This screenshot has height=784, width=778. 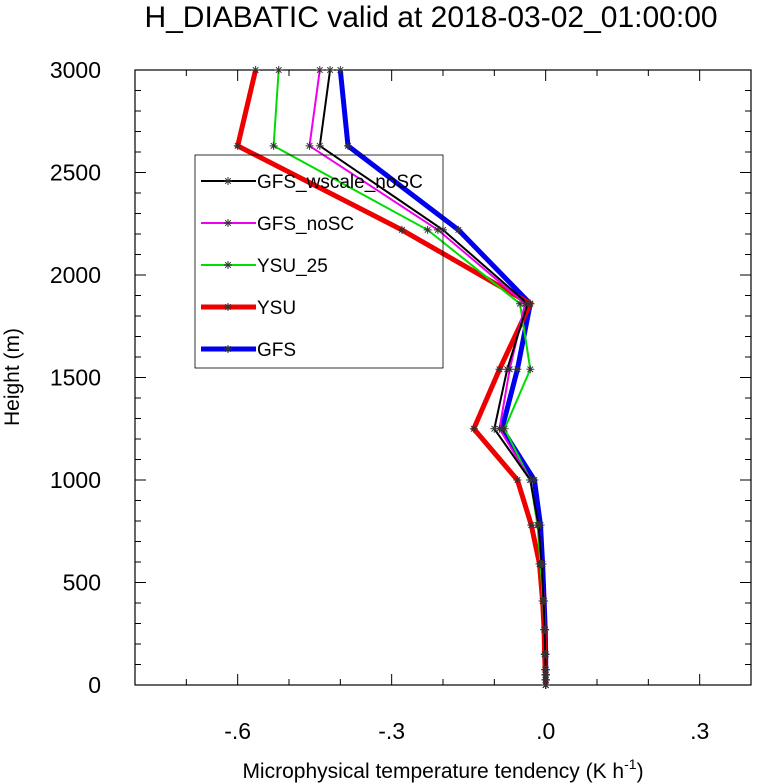 What do you see at coordinates (545, 731) in the screenshot?
I see `x-tick-label: .0` at bounding box center [545, 731].